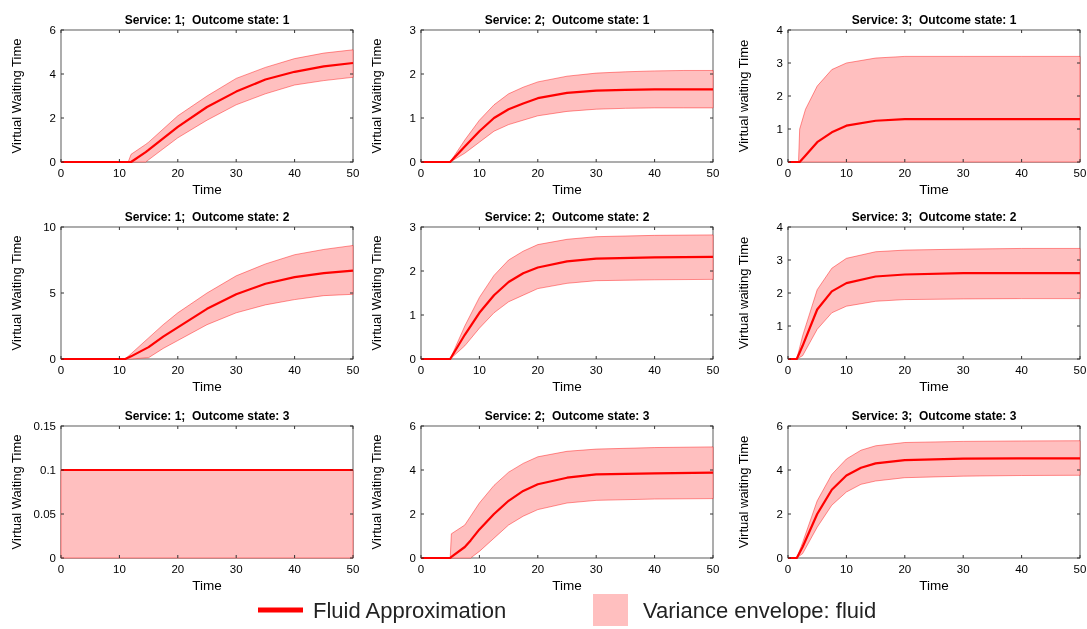  Describe the element at coordinates (760, 610) in the screenshot. I see `text: Variance envelope: fluid` at that location.